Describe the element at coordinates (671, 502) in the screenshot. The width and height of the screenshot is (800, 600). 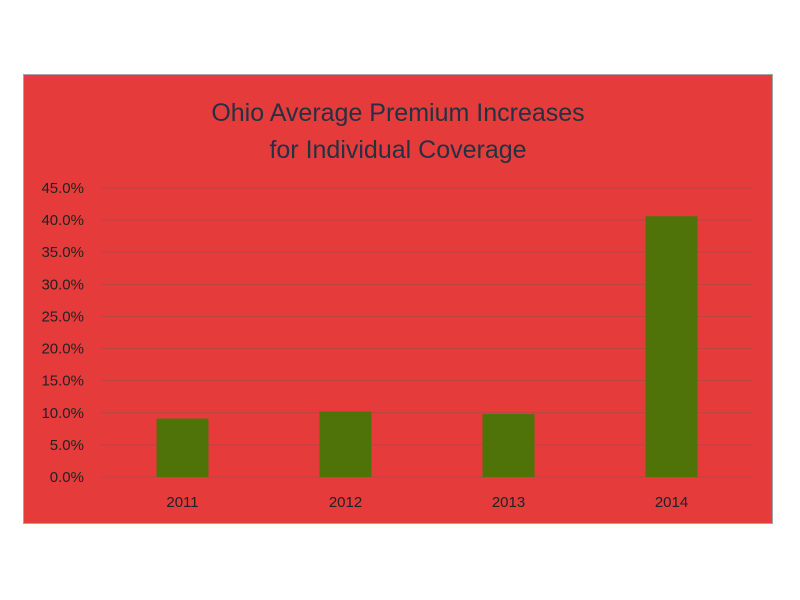
I see `x-tick-label: 2014` at that location.